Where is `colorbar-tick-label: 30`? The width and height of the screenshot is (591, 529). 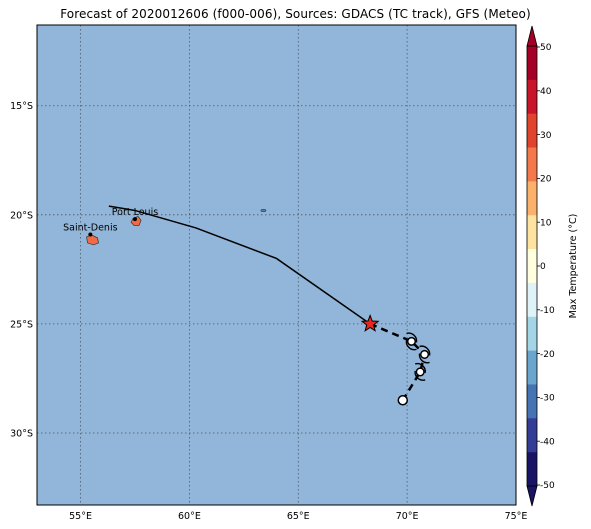 colorbar-tick-label: 30 is located at coordinates (546, 136).